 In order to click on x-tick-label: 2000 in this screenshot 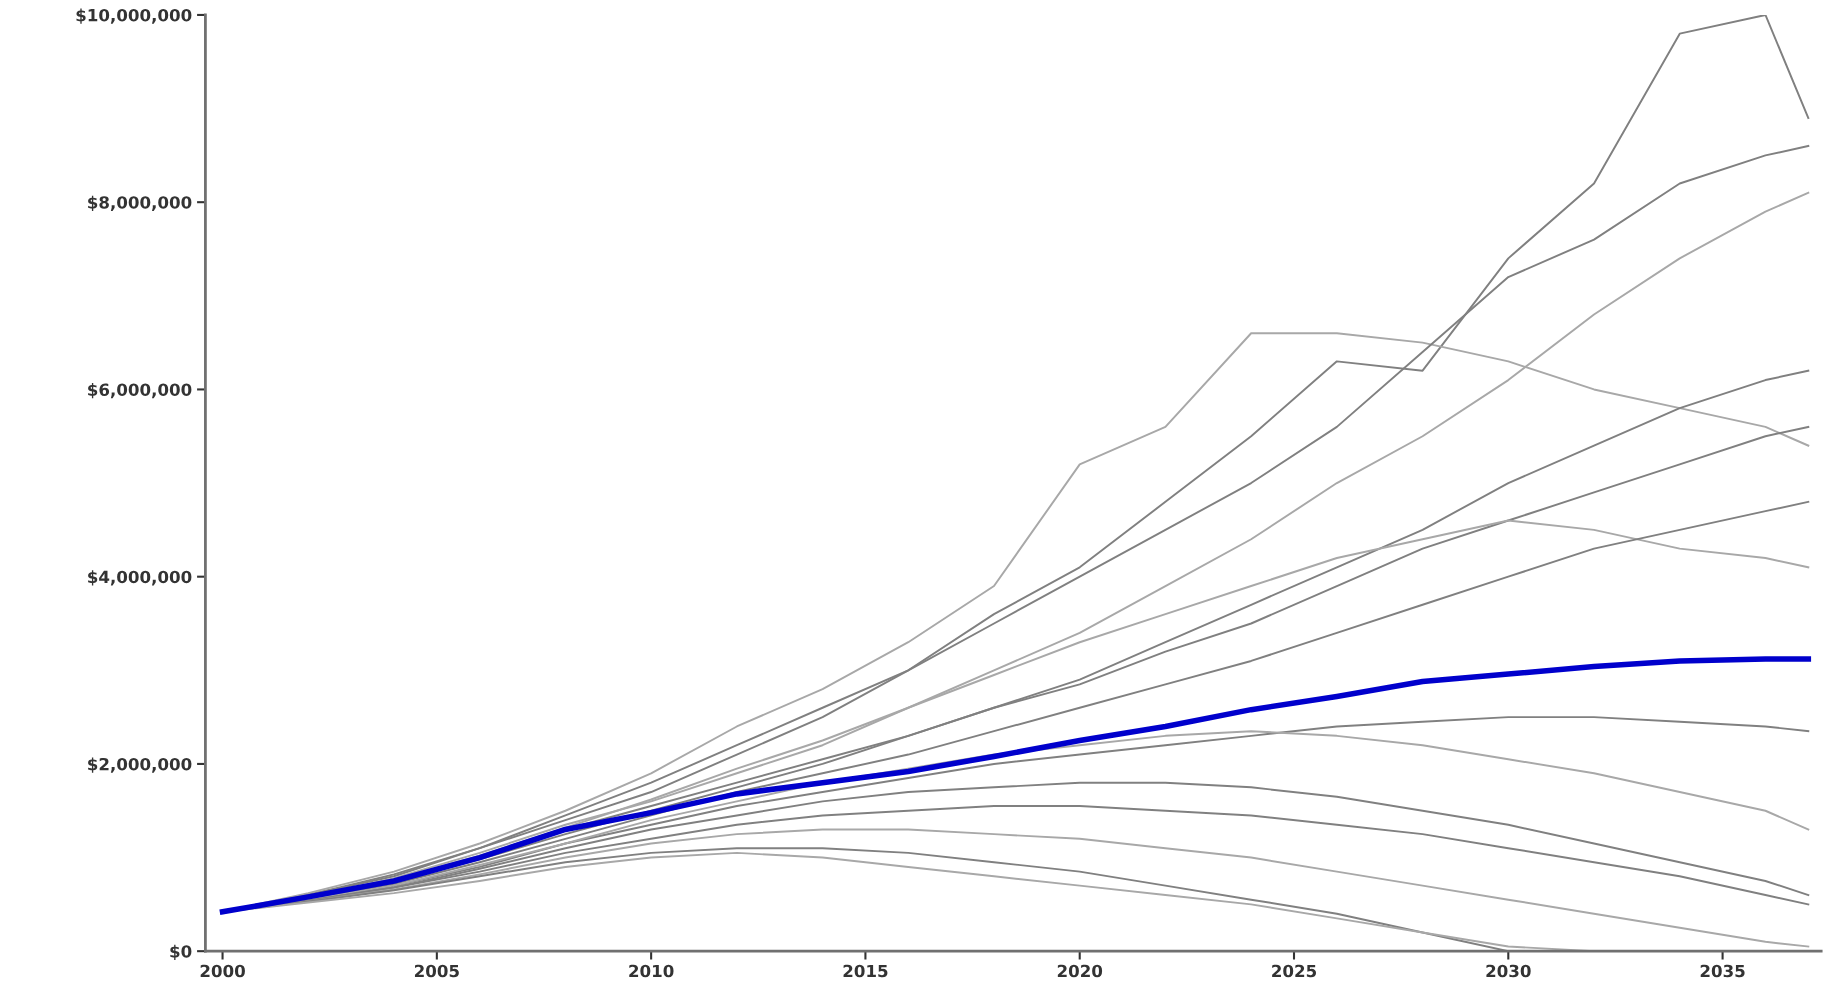, I will do `click(222, 971)`.